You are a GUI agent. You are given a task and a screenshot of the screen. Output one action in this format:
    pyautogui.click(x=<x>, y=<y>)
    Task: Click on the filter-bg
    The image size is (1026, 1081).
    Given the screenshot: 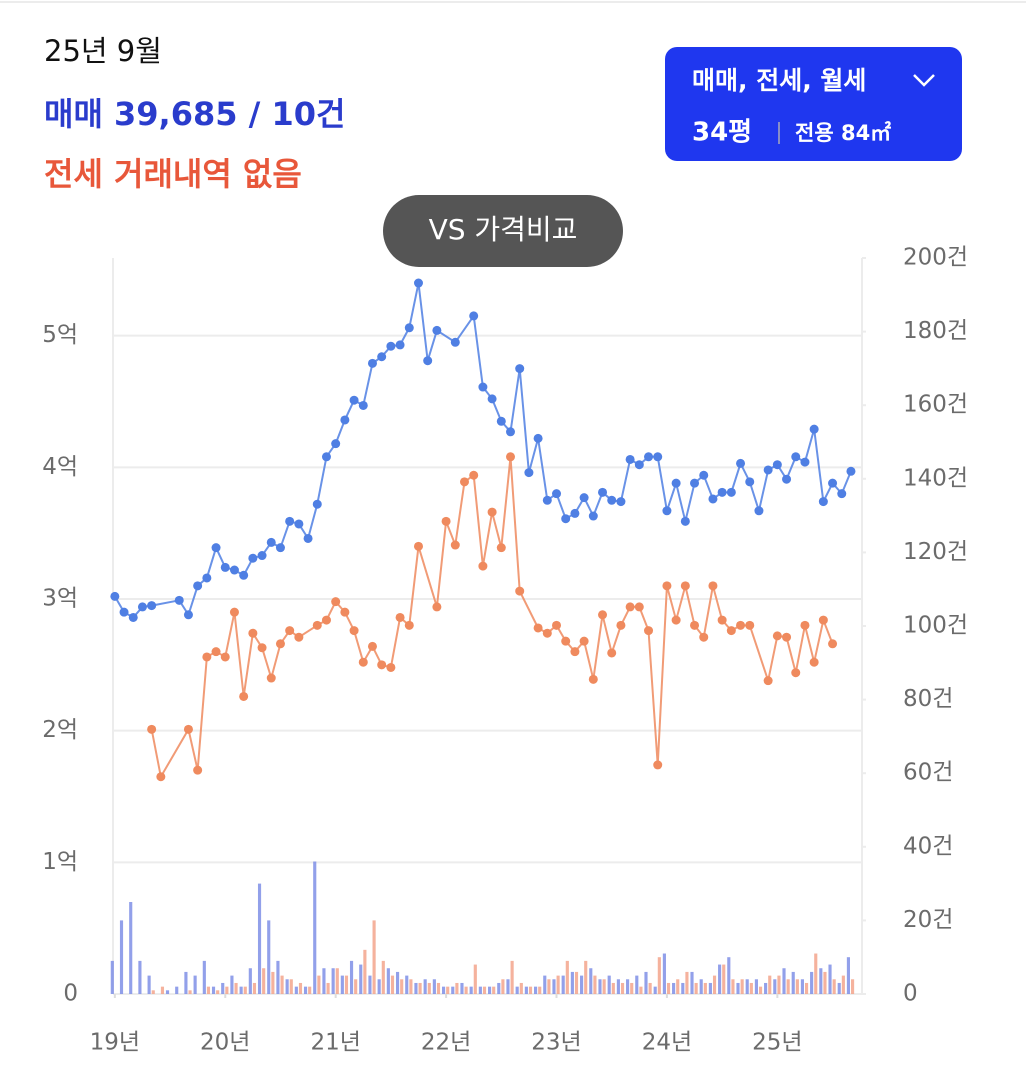 What is the action you would take?
    pyautogui.click(x=813, y=104)
    